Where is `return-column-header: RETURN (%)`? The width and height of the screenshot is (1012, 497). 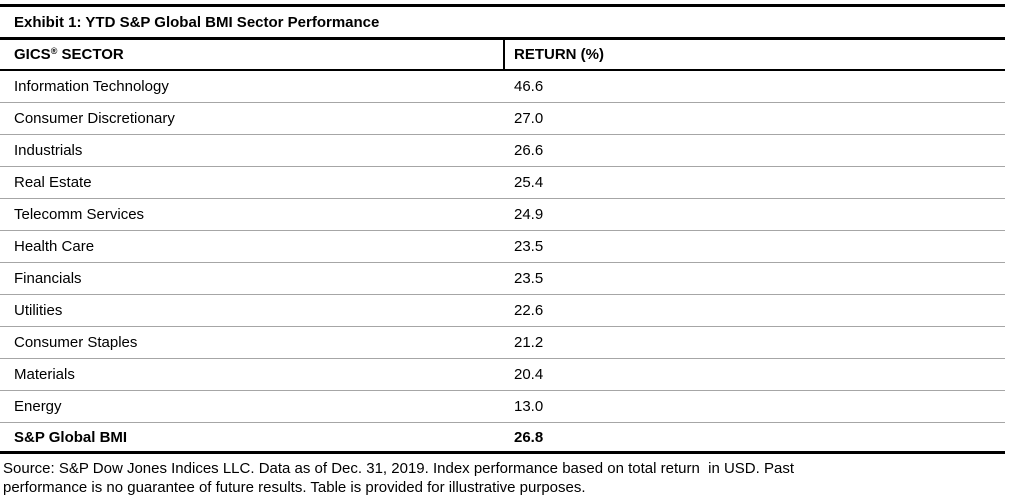 return-column-header: RETURN (%) is located at coordinates (755, 54).